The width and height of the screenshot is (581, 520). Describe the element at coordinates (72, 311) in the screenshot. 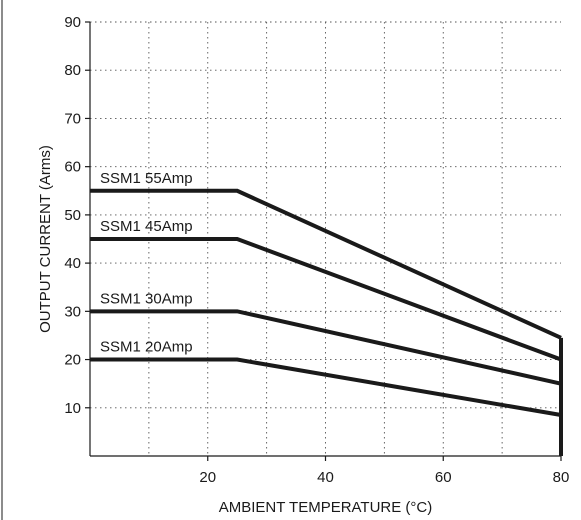

I see `y-tick-label: 30` at that location.